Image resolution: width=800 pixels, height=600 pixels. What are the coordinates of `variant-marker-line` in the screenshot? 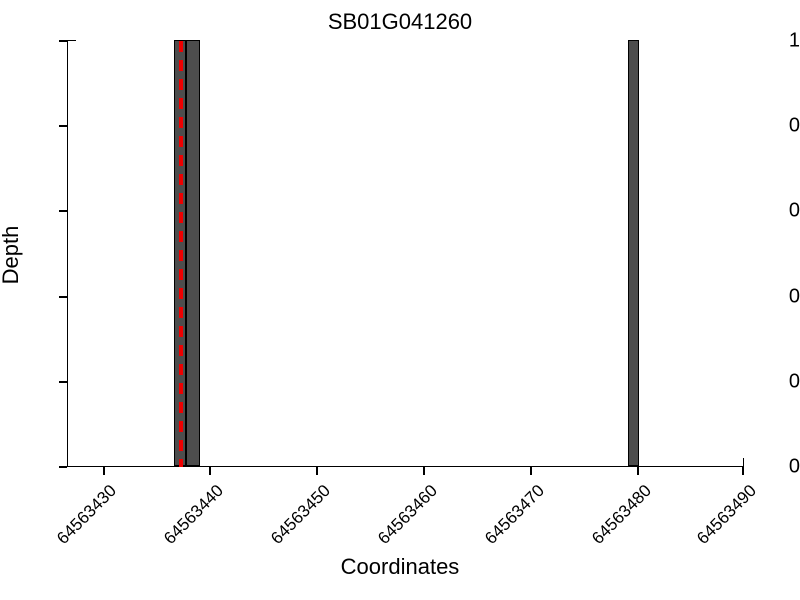 It's located at (181, 254).